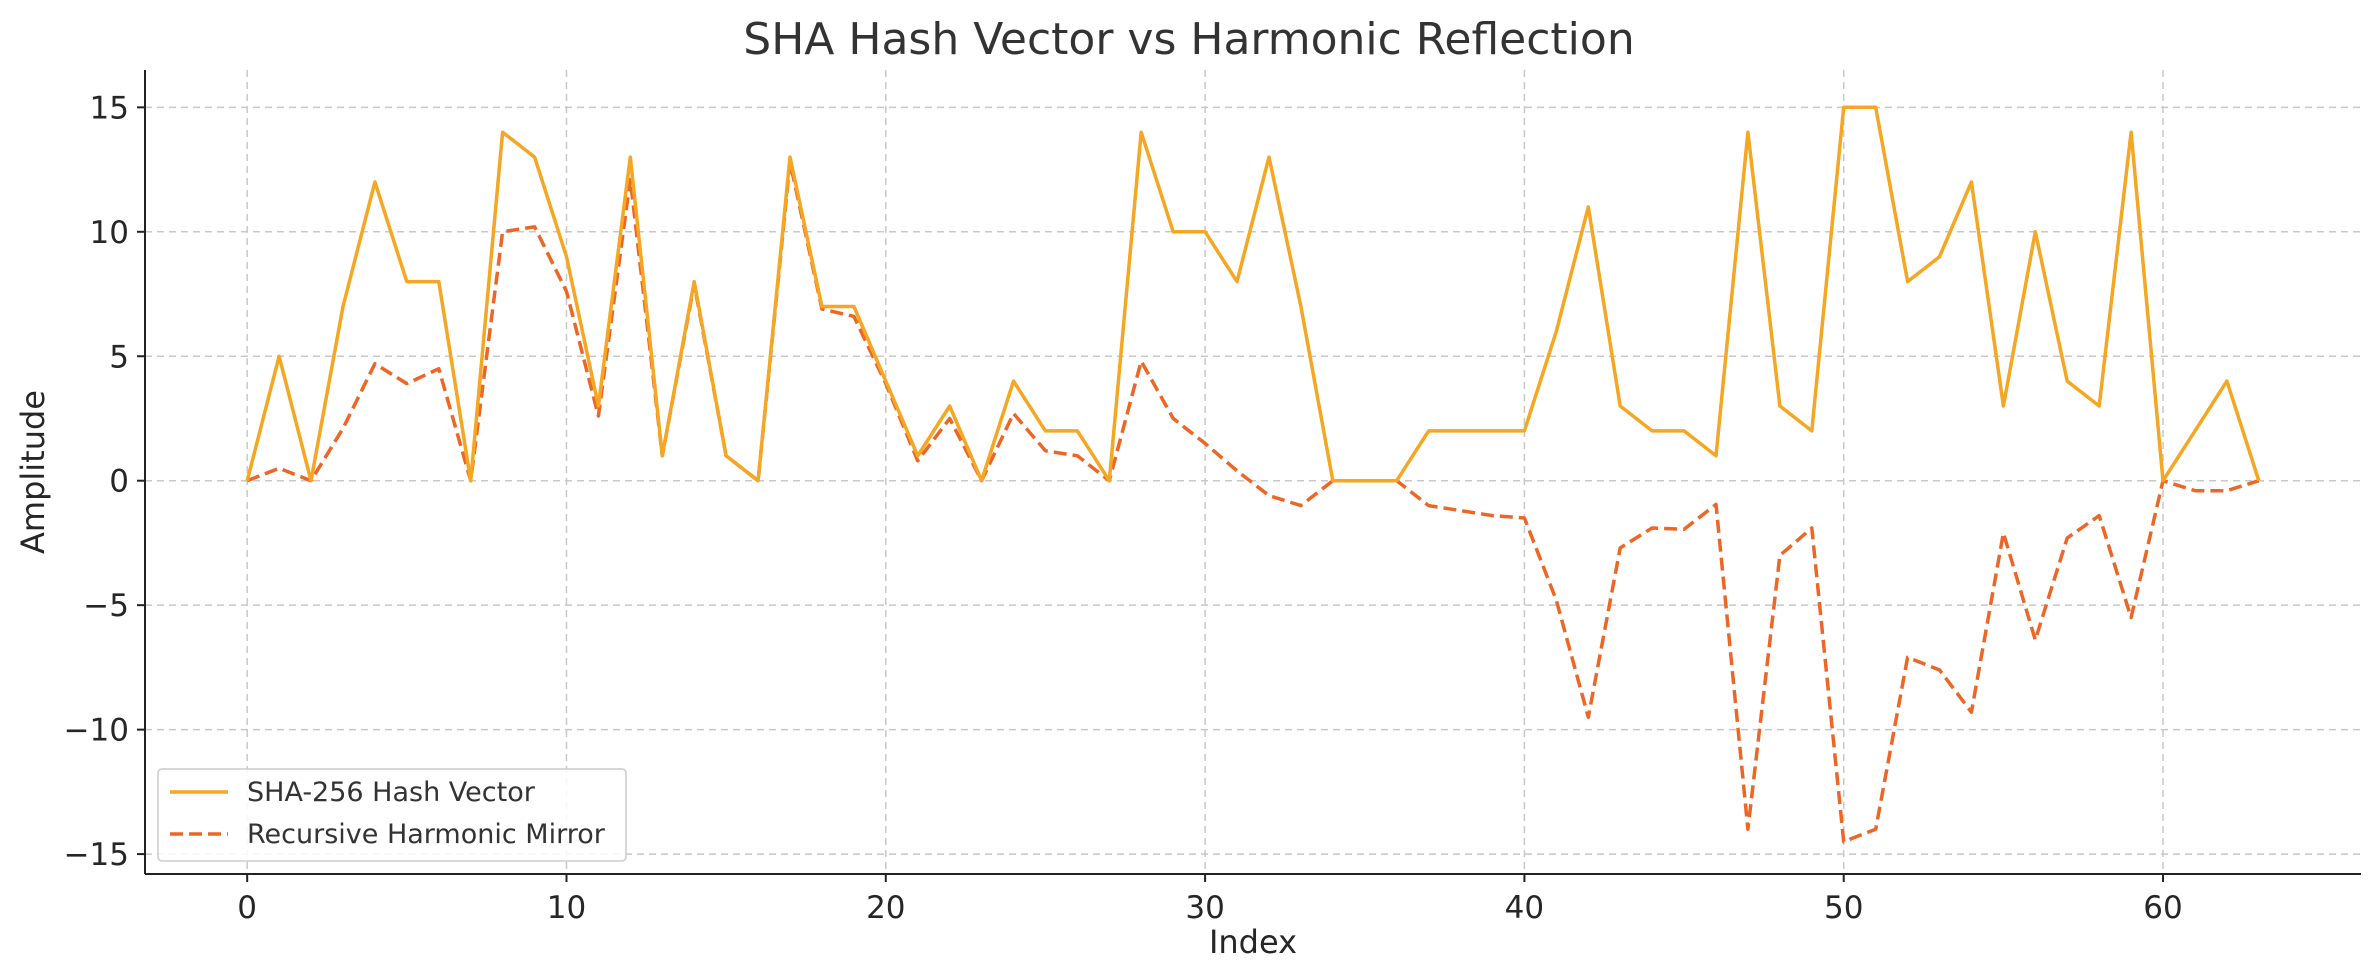  What do you see at coordinates (119, 482) in the screenshot?
I see `y-tick-label: 0` at bounding box center [119, 482].